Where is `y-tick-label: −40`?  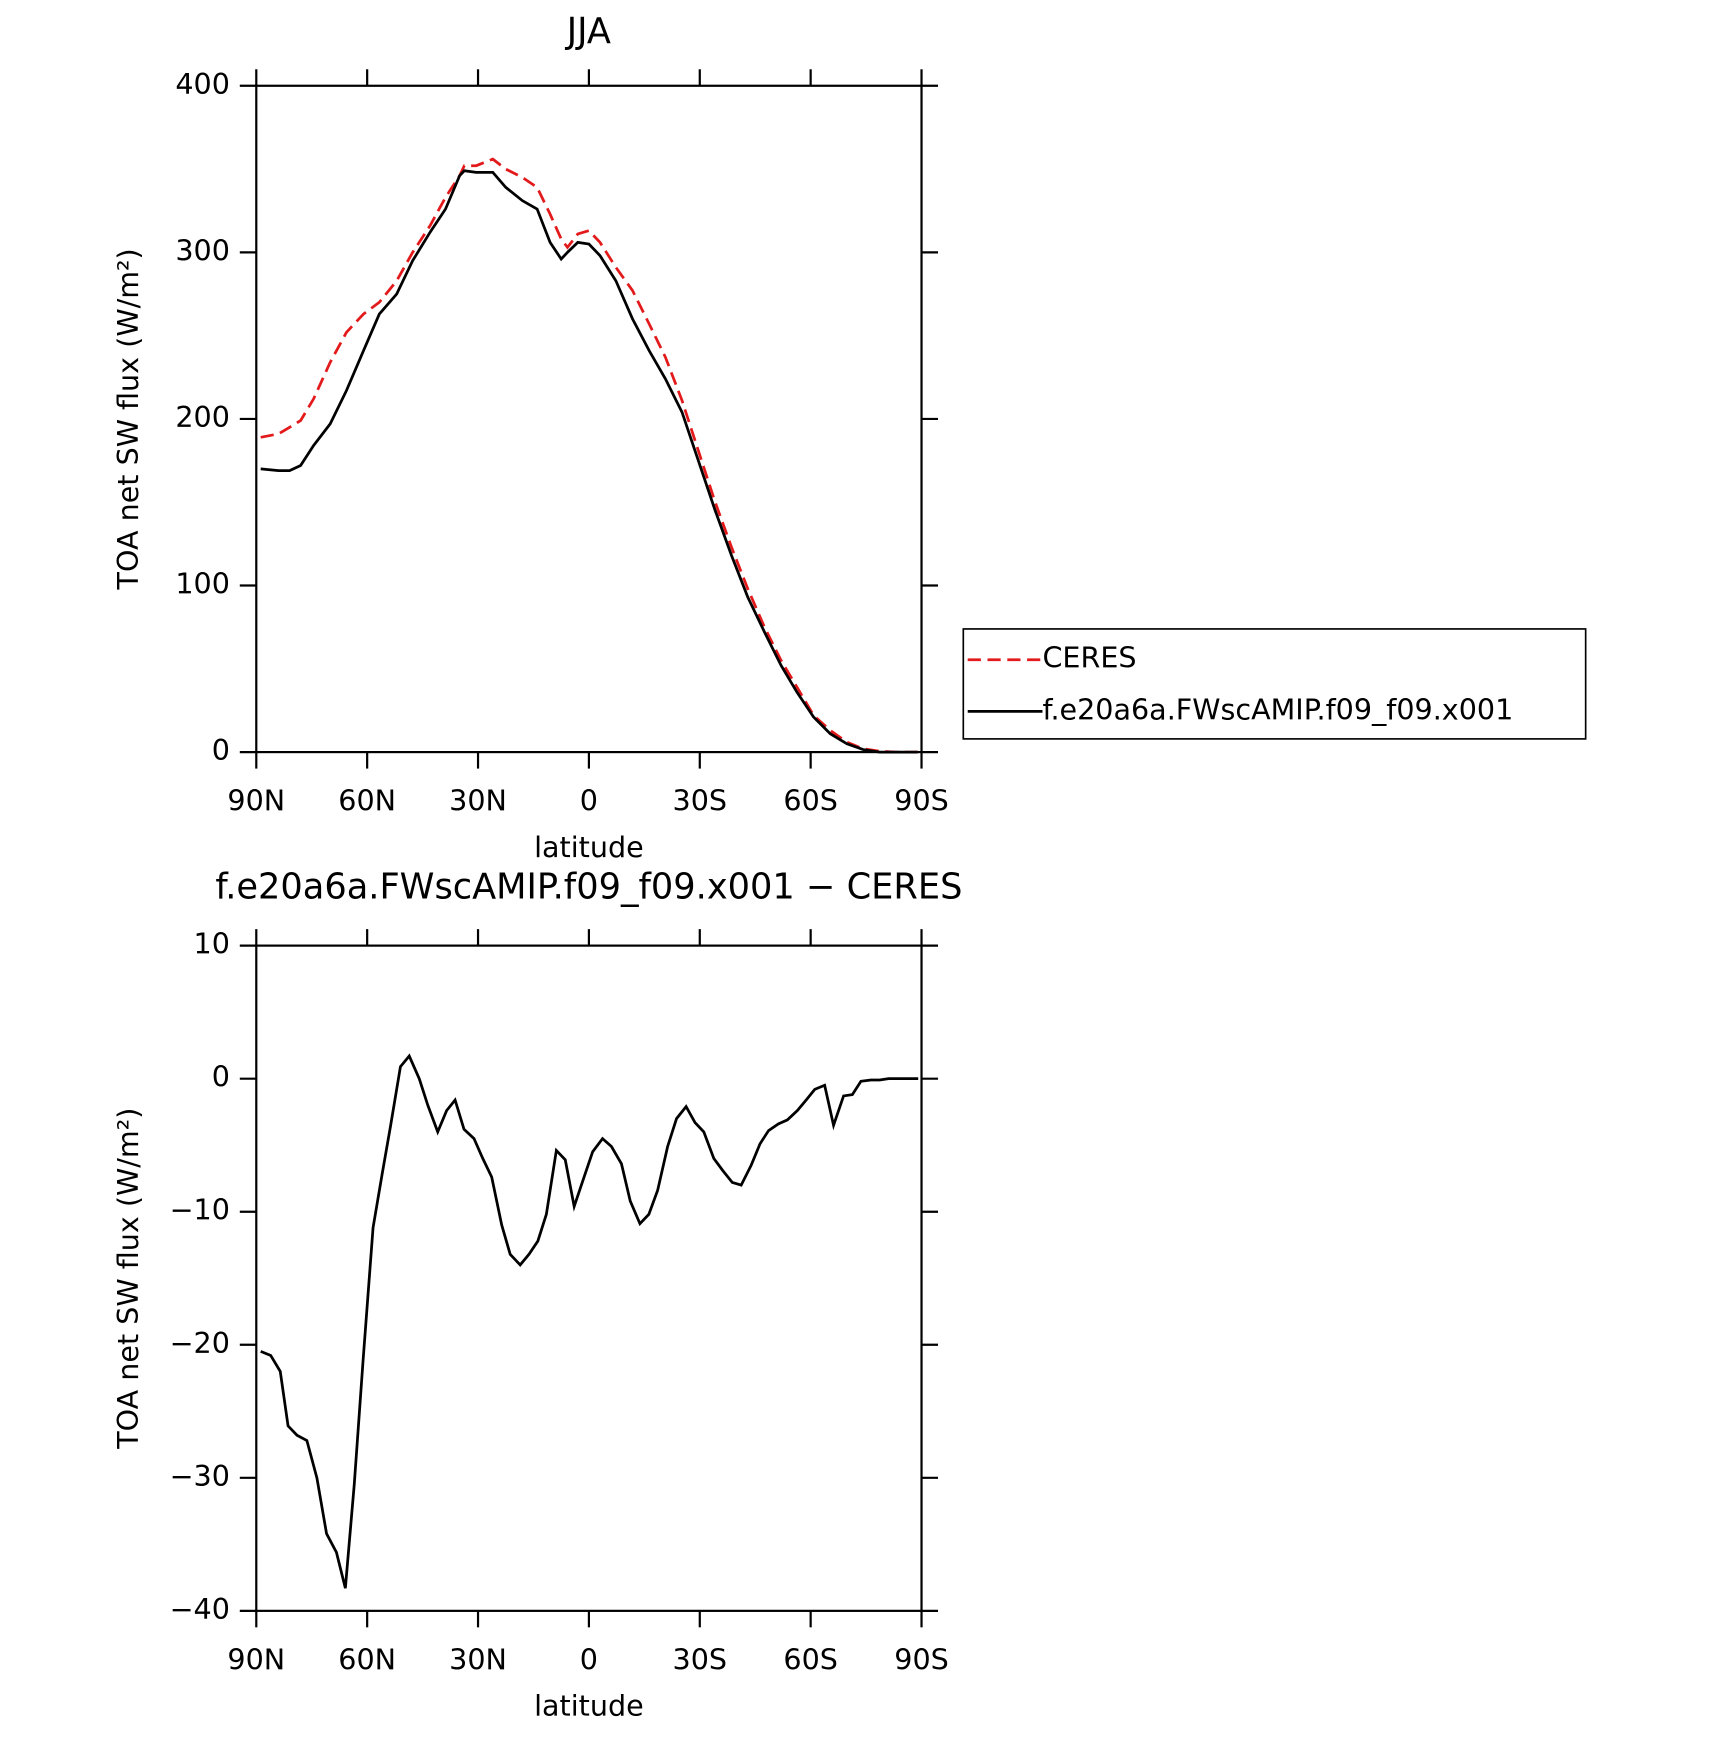 y-tick-label: −40 is located at coordinates (200, 1609).